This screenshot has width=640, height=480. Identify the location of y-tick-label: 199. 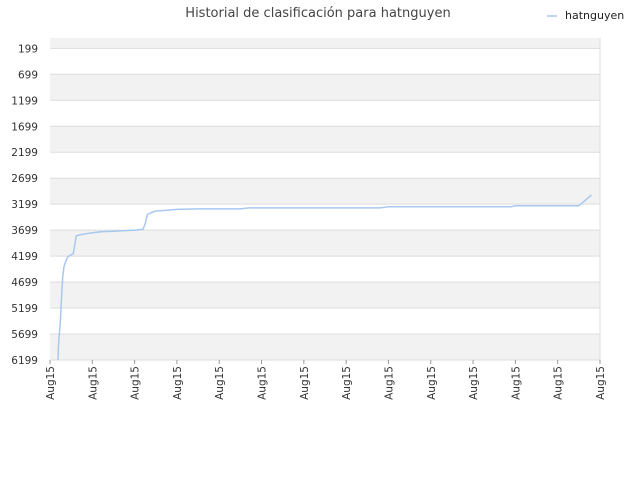
(28, 49).